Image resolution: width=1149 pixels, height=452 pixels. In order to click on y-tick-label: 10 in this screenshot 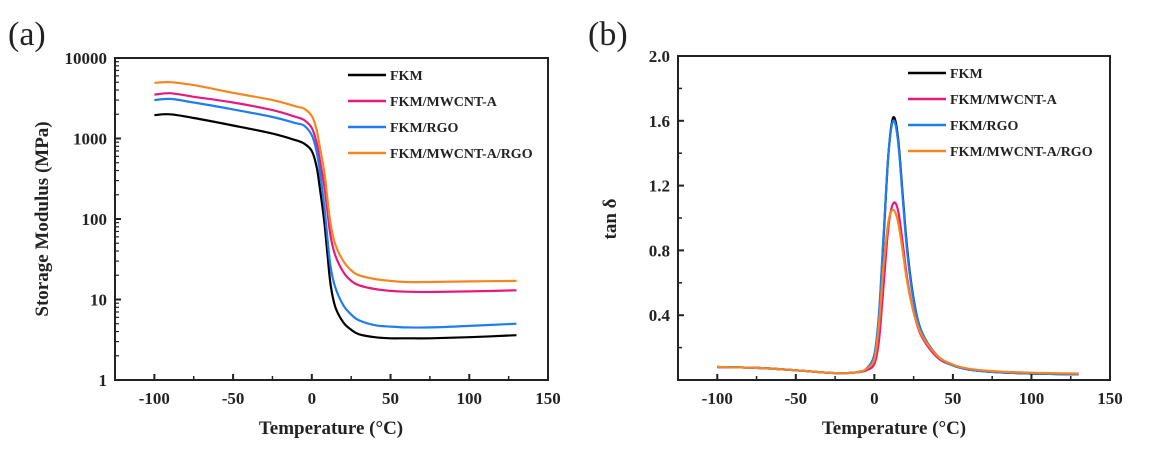, I will do `click(98, 300)`.